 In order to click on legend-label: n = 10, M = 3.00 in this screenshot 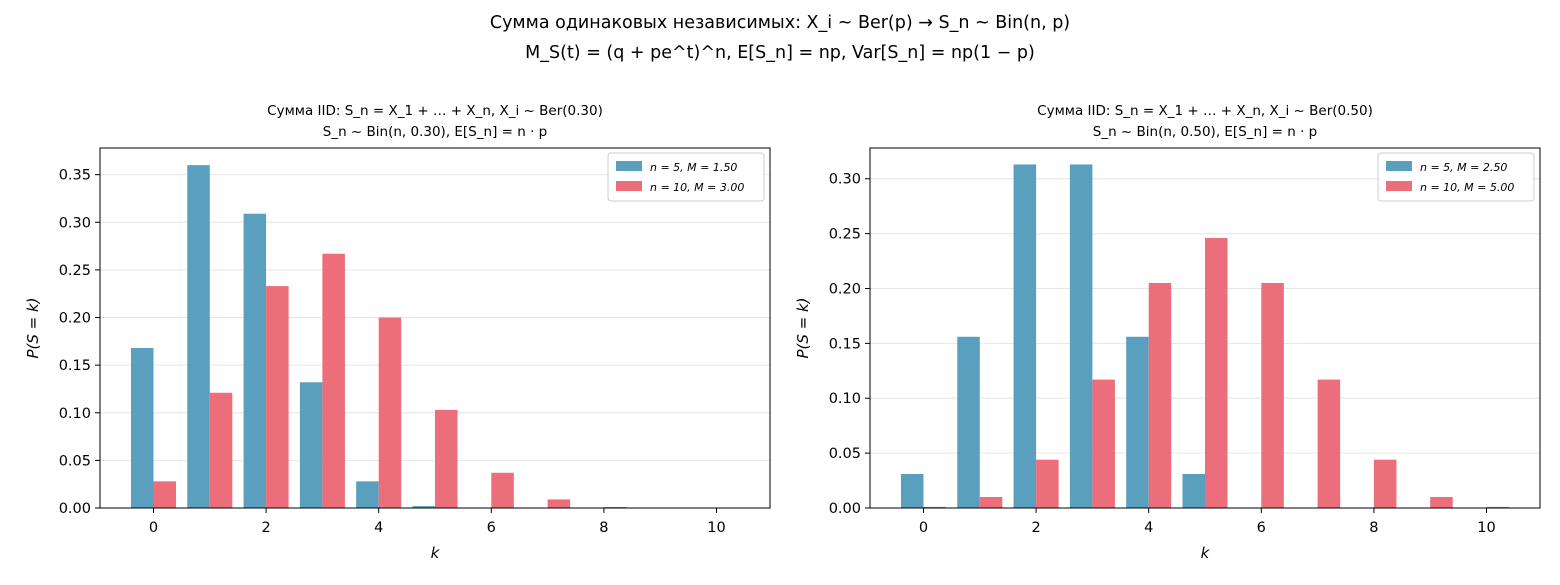, I will do `click(697, 187)`.